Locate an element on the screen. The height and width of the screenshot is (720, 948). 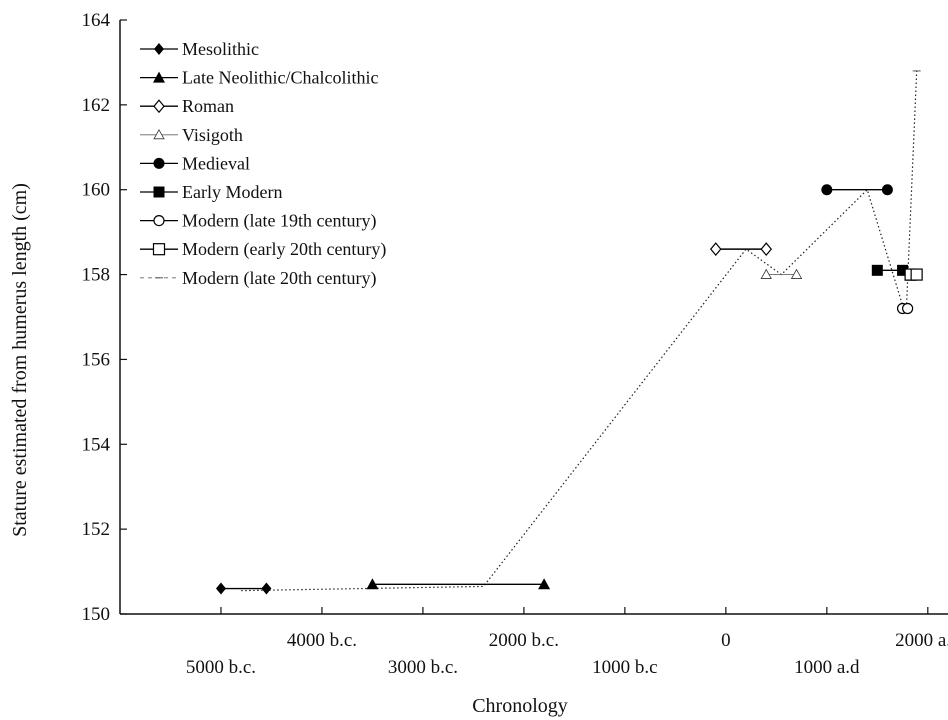
legend-item-6: Early Modern is located at coordinates (211, 192).